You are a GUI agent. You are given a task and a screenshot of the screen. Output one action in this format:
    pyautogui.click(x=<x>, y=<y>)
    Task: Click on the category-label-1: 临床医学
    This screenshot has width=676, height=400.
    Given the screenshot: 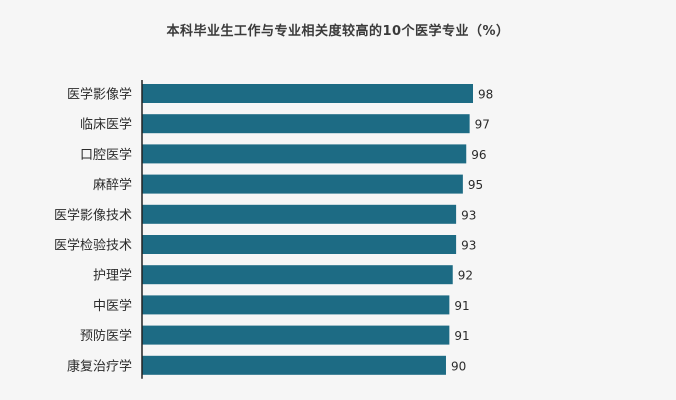 What is the action you would take?
    pyautogui.click(x=106, y=125)
    